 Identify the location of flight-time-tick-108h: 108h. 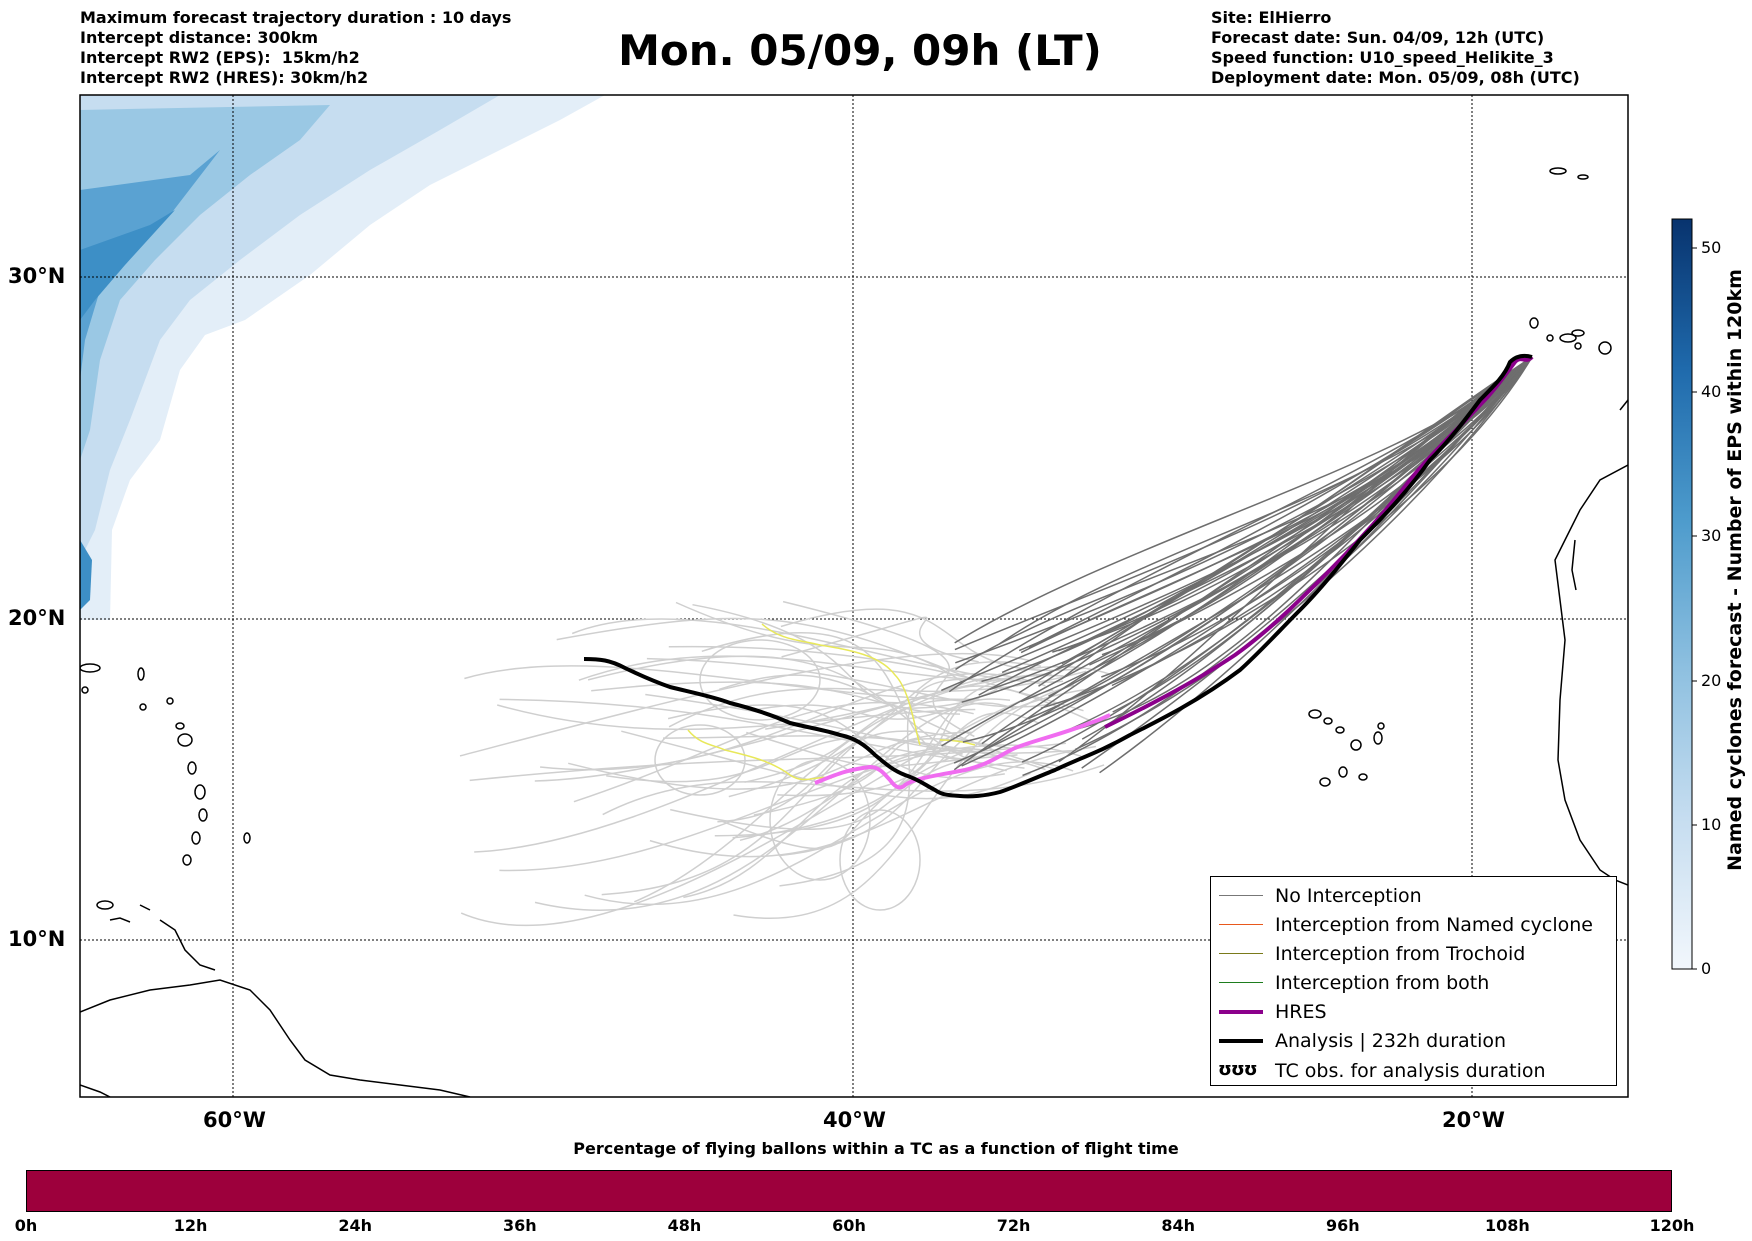
(1507, 1225).